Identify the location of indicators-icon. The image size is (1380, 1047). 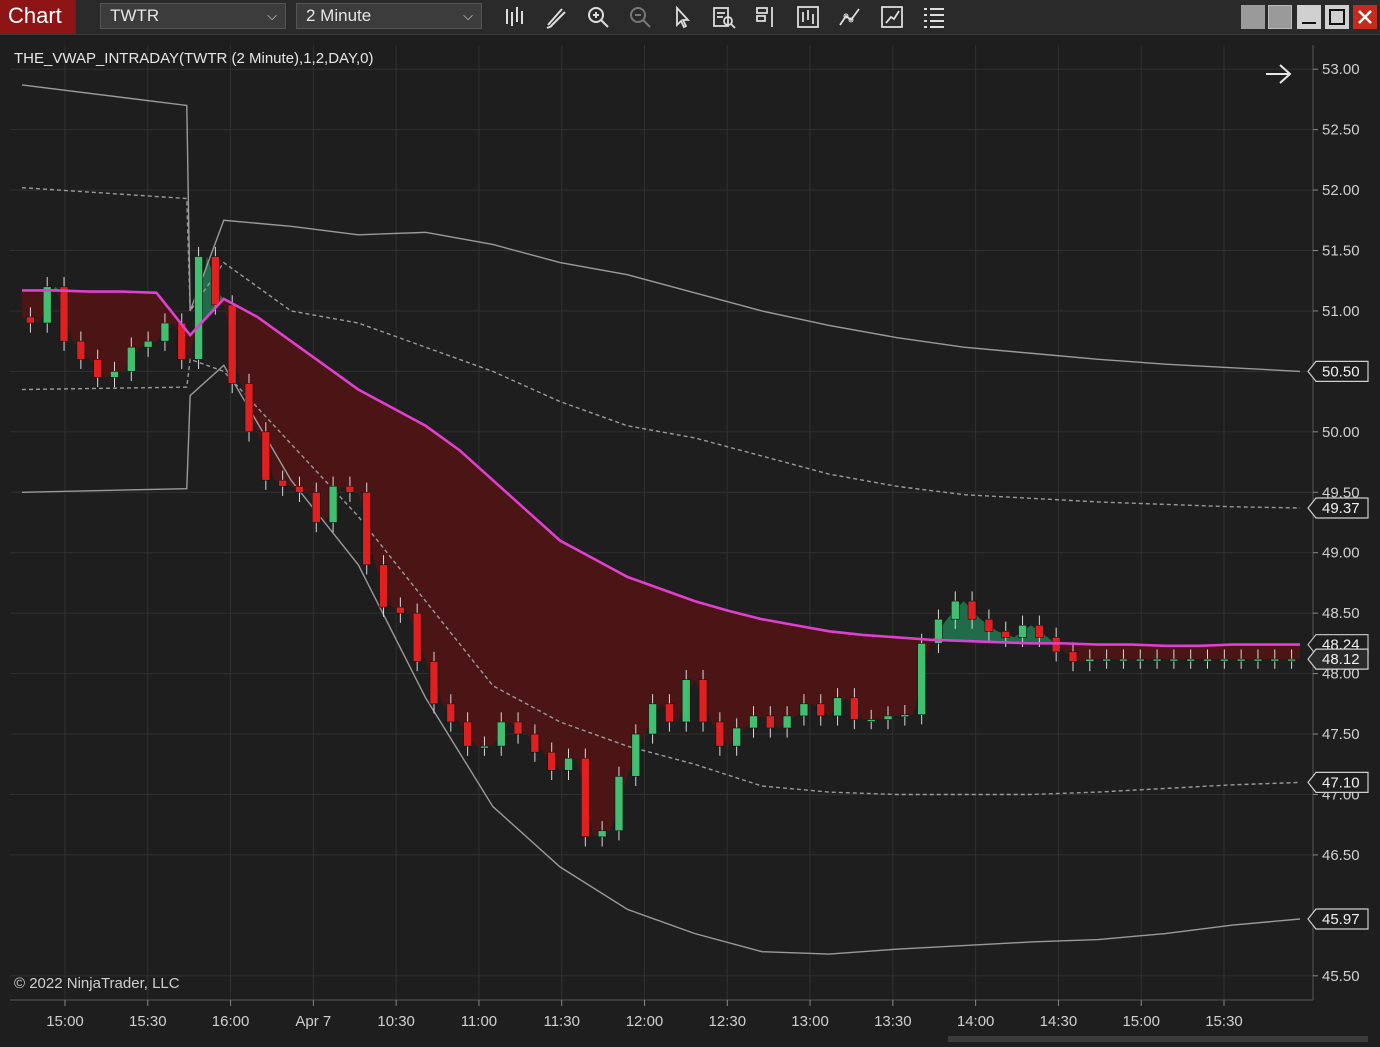
(850, 17).